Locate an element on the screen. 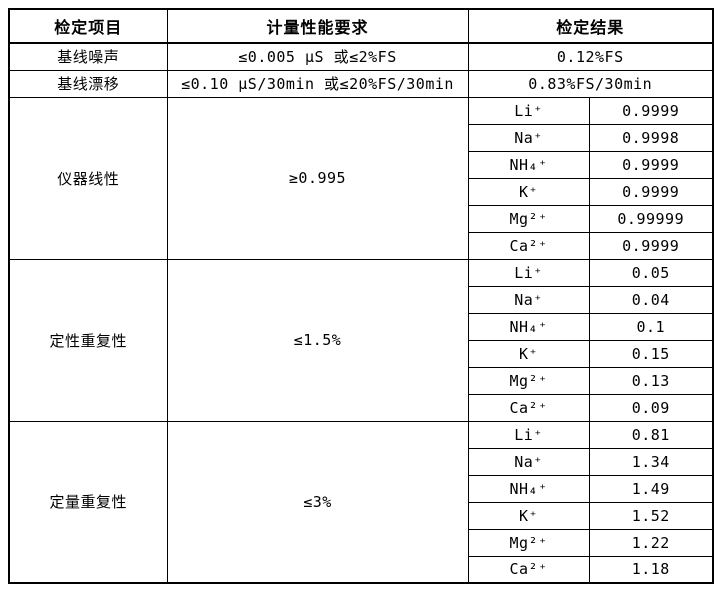  table-row: Ca²⁺ 1.18 is located at coordinates (361, 569).